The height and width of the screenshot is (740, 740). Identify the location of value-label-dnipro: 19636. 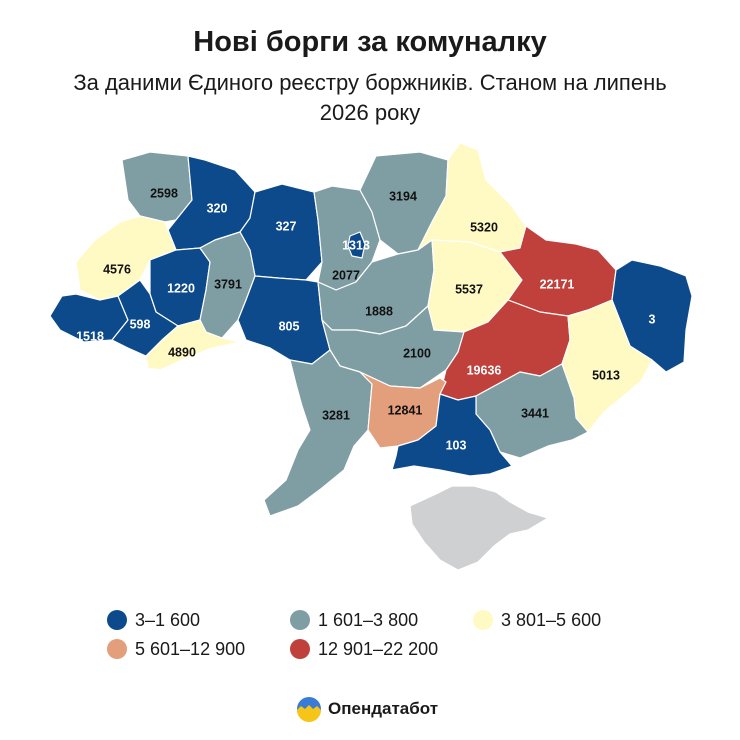
(484, 370).